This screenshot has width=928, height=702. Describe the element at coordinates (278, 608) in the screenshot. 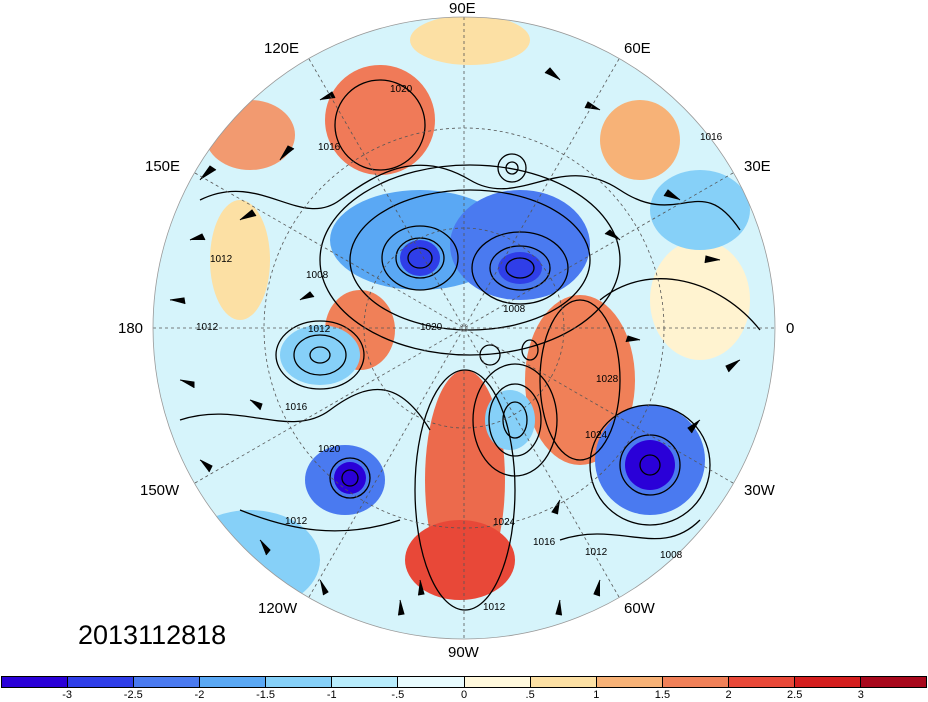

I see `lon-label-120w: 120W` at that location.